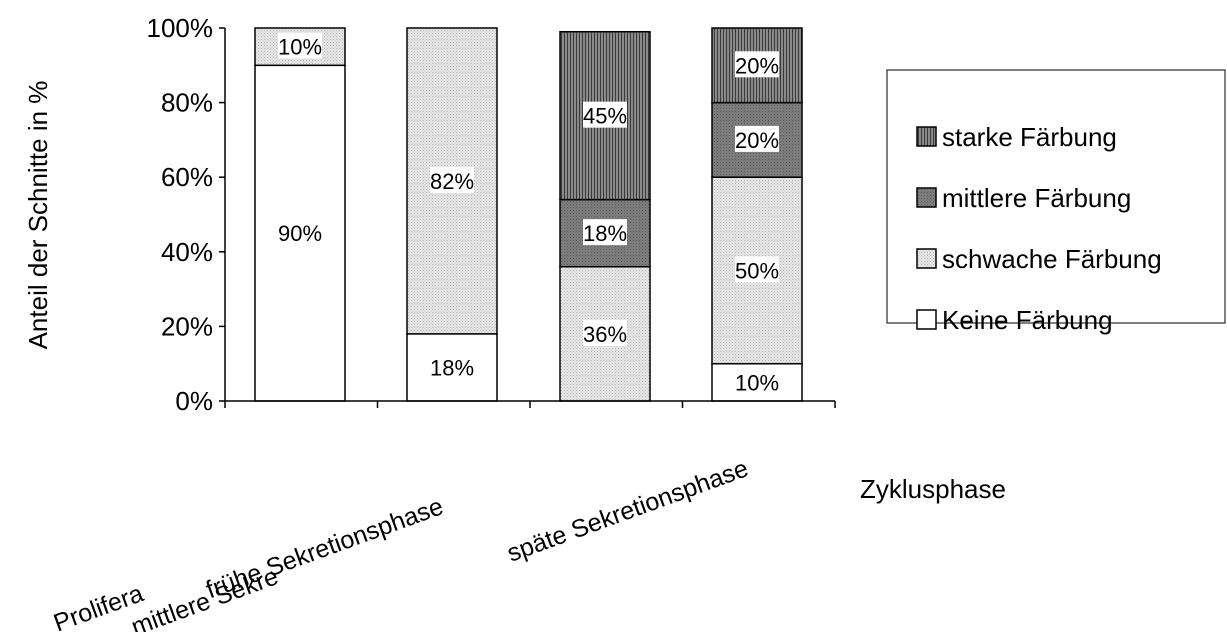  What do you see at coordinates (1036, 198) in the screenshot?
I see `legend-label: mittlere Färbung` at bounding box center [1036, 198].